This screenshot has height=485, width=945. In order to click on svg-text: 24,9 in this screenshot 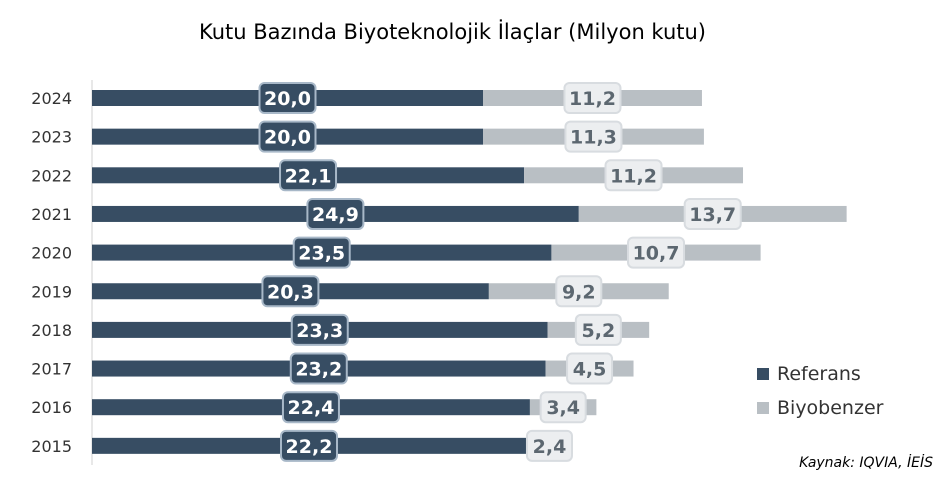, I will do `click(335, 215)`.